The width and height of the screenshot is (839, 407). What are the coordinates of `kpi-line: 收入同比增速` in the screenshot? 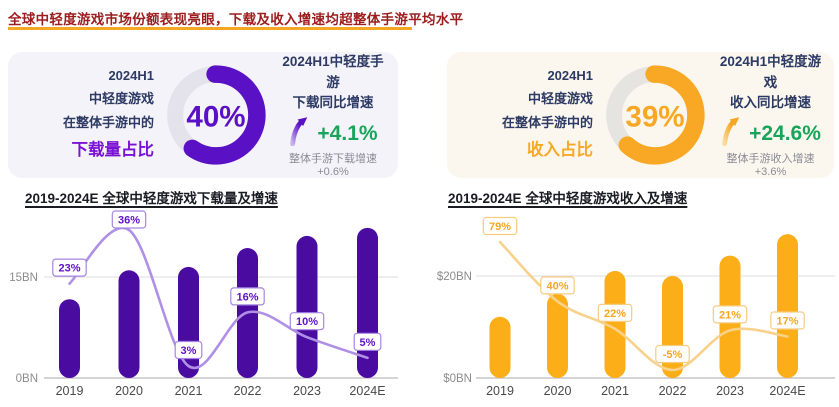 It's located at (770, 103).